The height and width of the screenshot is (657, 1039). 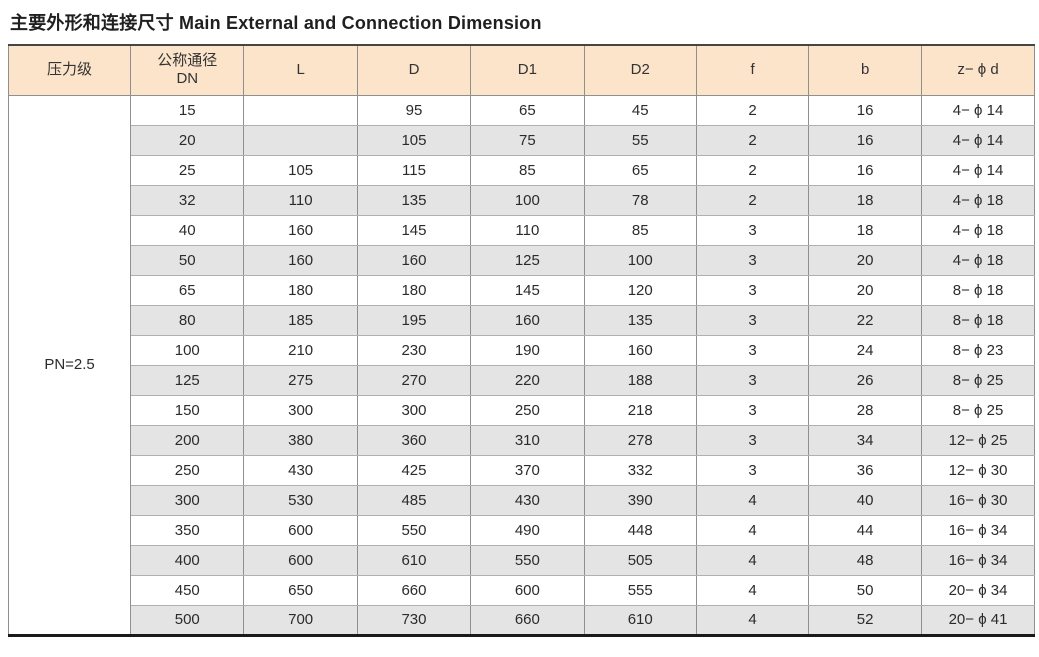 What do you see at coordinates (187, 350) in the screenshot?
I see `table-cell: 100` at bounding box center [187, 350].